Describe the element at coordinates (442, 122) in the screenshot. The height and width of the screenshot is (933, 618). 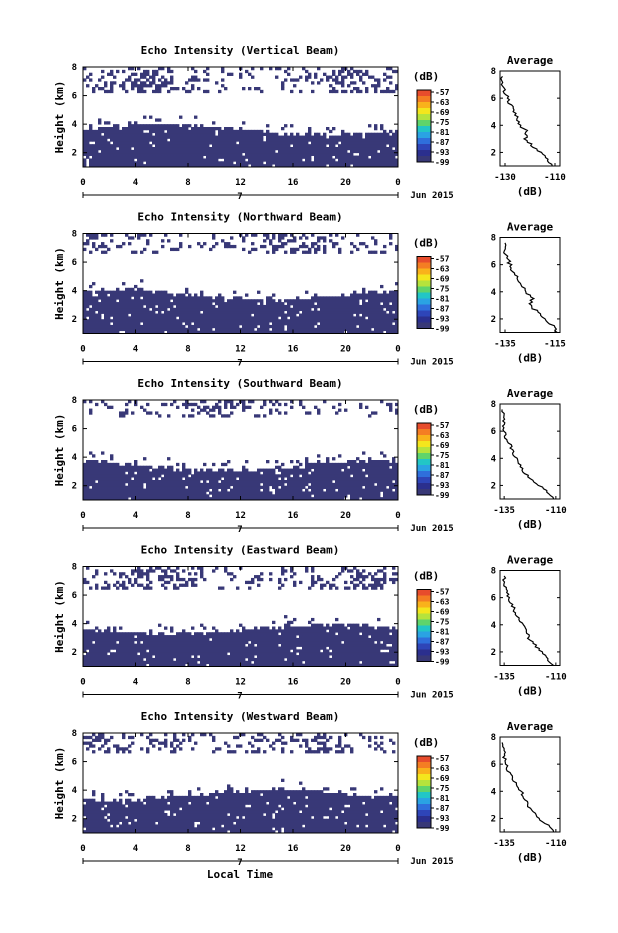
I see `colorbar-level: -75` at that location.